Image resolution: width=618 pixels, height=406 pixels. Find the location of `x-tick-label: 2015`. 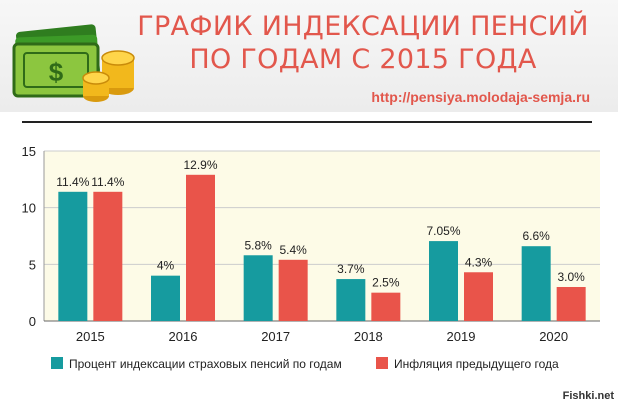

x-tick-label: 2015 is located at coordinates (90, 336).